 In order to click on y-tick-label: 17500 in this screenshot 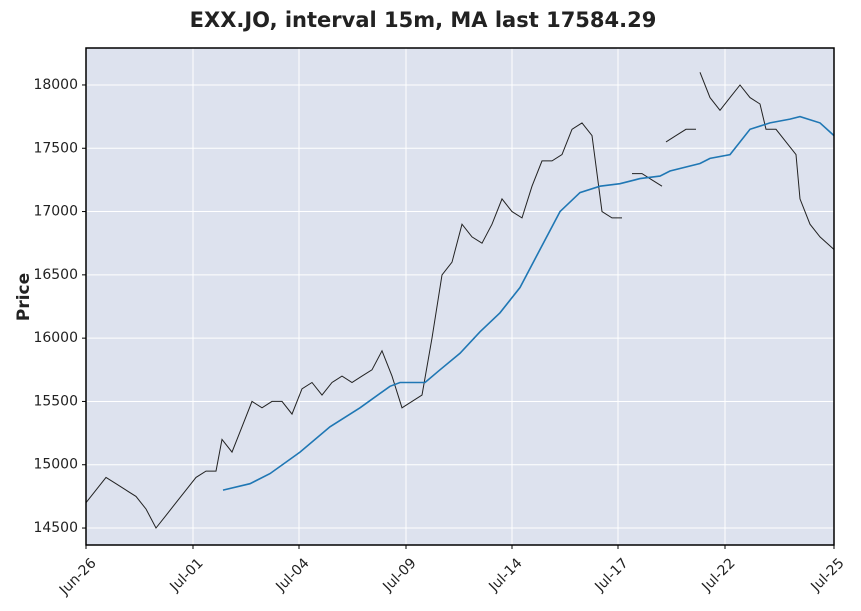, I will do `click(55, 148)`.